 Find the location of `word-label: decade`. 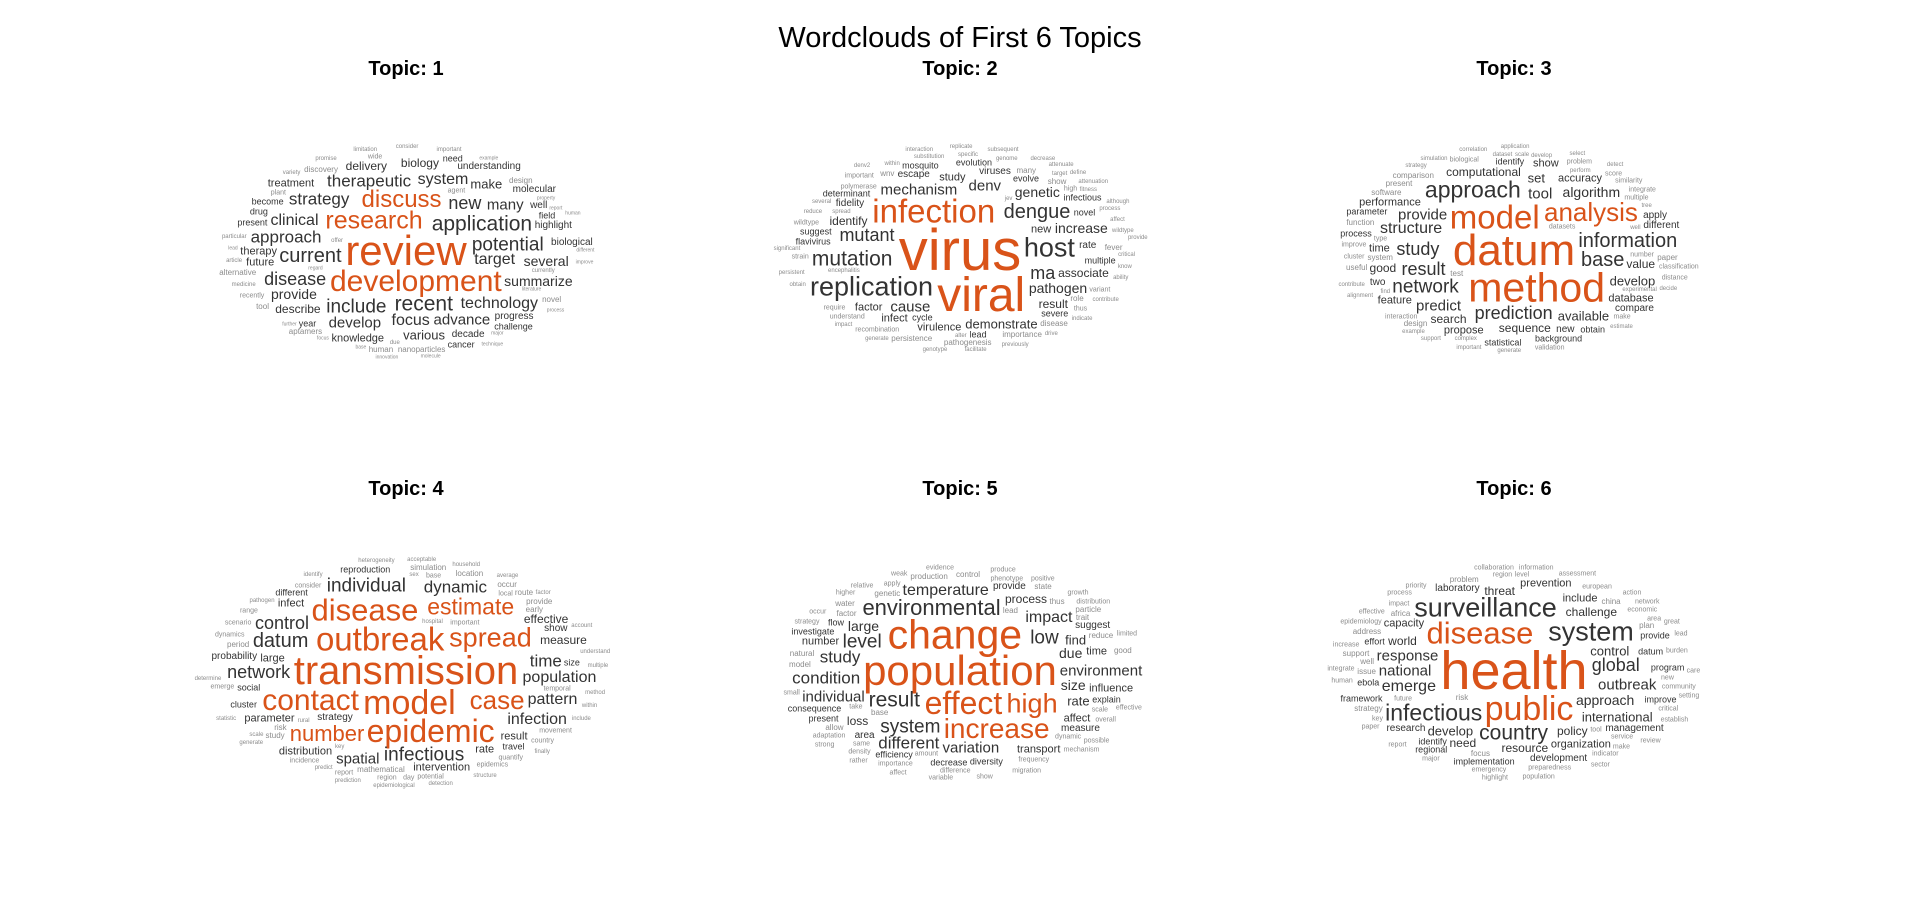

word-label: decade is located at coordinates (468, 335).